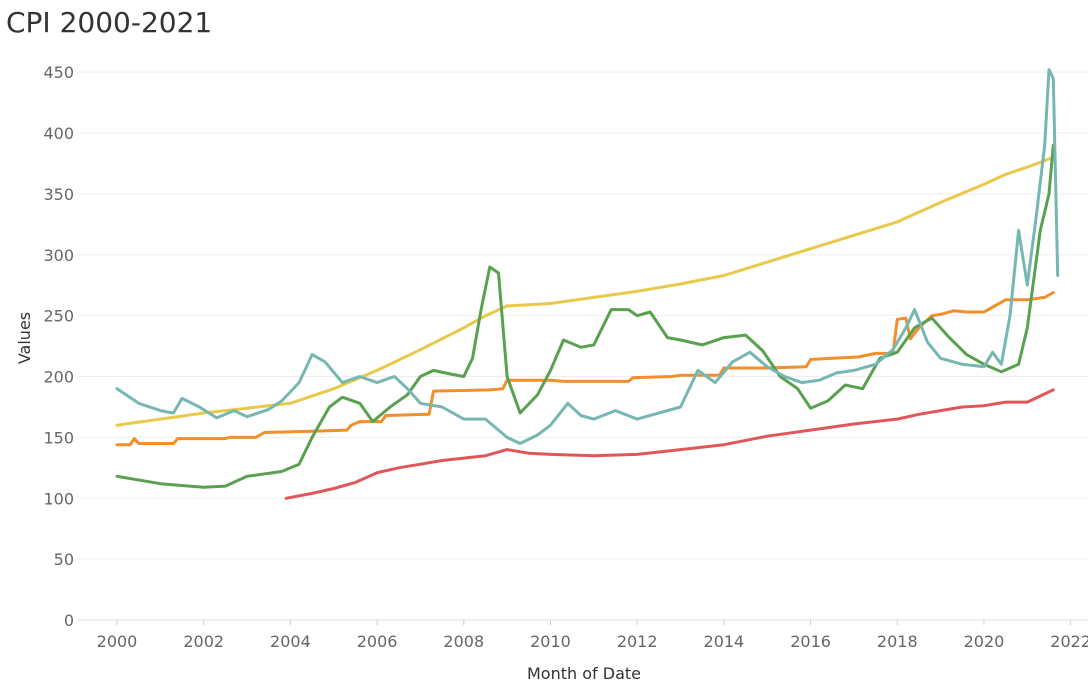 The height and width of the screenshot is (692, 1088). I want to click on x-tick-label: 2010, so click(550, 641).